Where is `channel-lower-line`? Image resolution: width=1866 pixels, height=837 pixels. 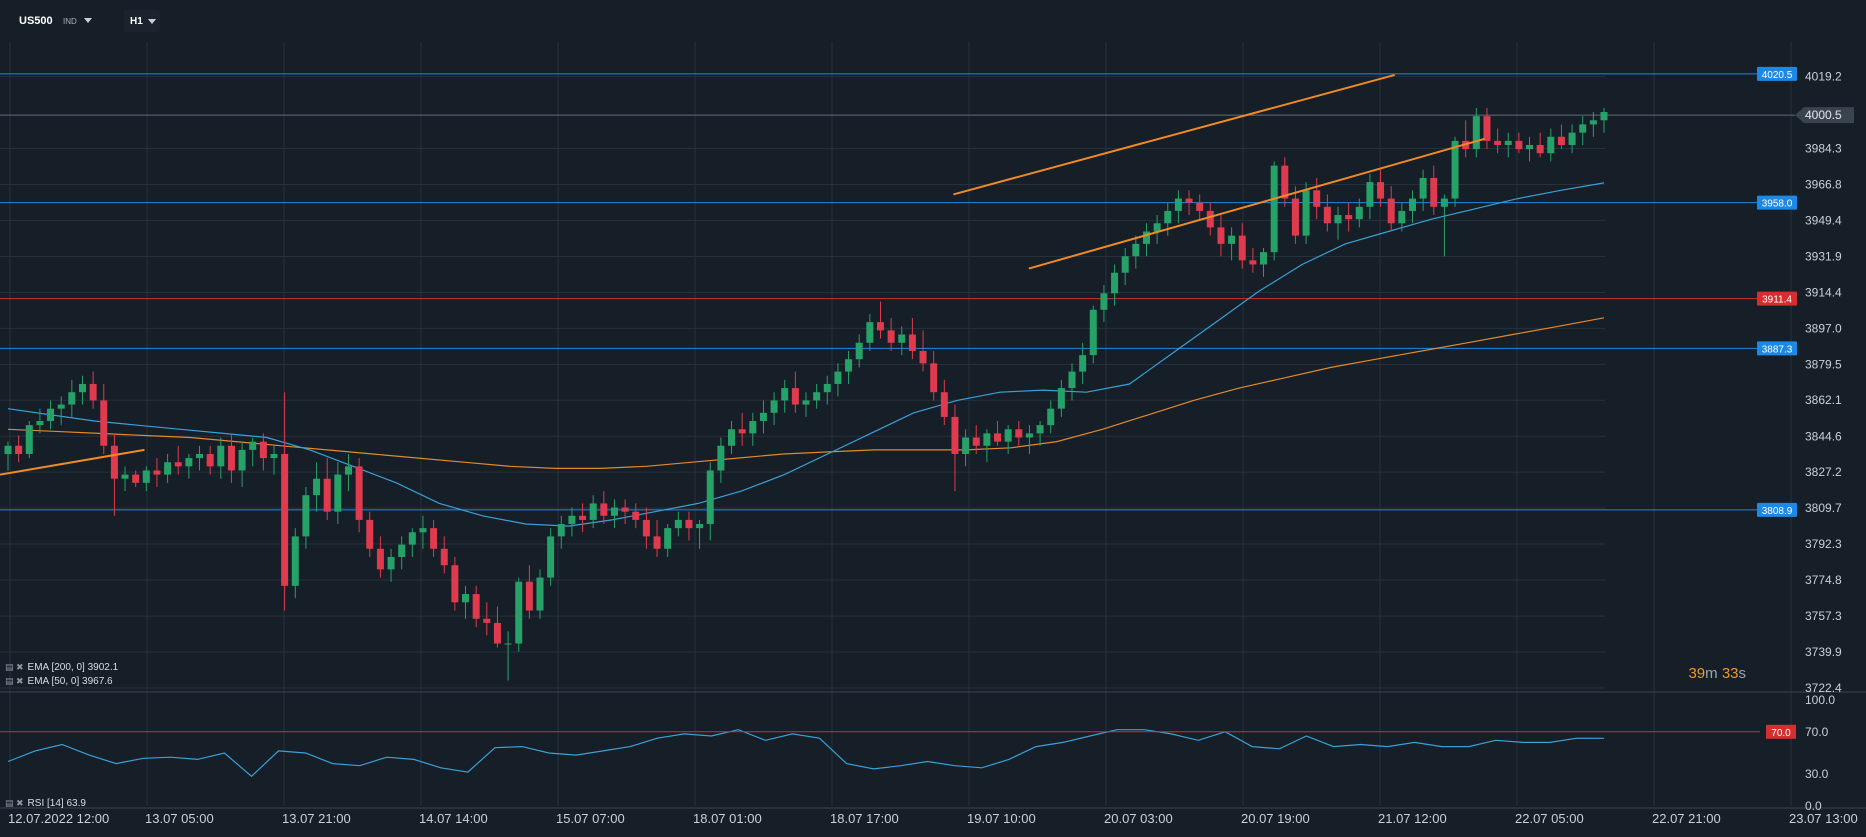 channel-lower-line is located at coordinates (1256, 203).